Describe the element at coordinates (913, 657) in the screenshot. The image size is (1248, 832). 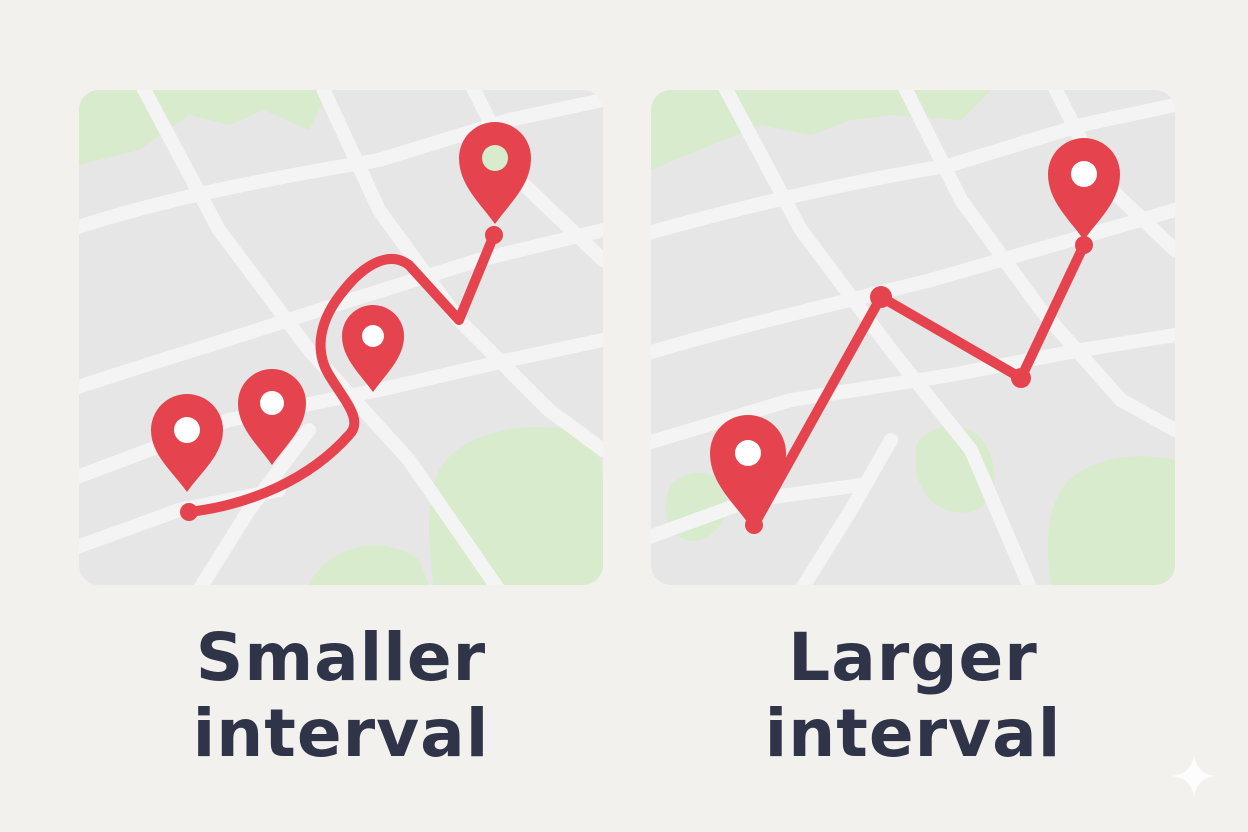
I see `caption-line: Larger` at that location.